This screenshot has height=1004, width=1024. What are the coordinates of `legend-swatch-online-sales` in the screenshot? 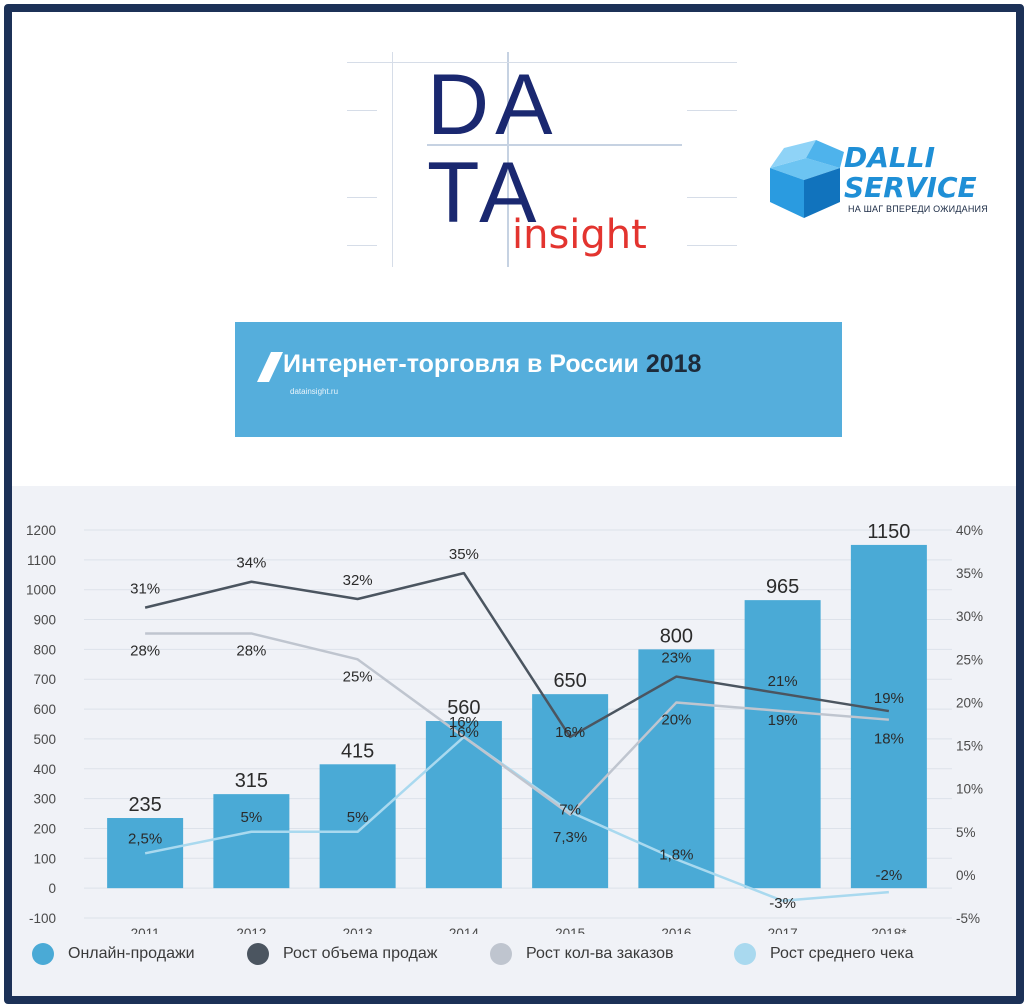 It's located at (43, 954).